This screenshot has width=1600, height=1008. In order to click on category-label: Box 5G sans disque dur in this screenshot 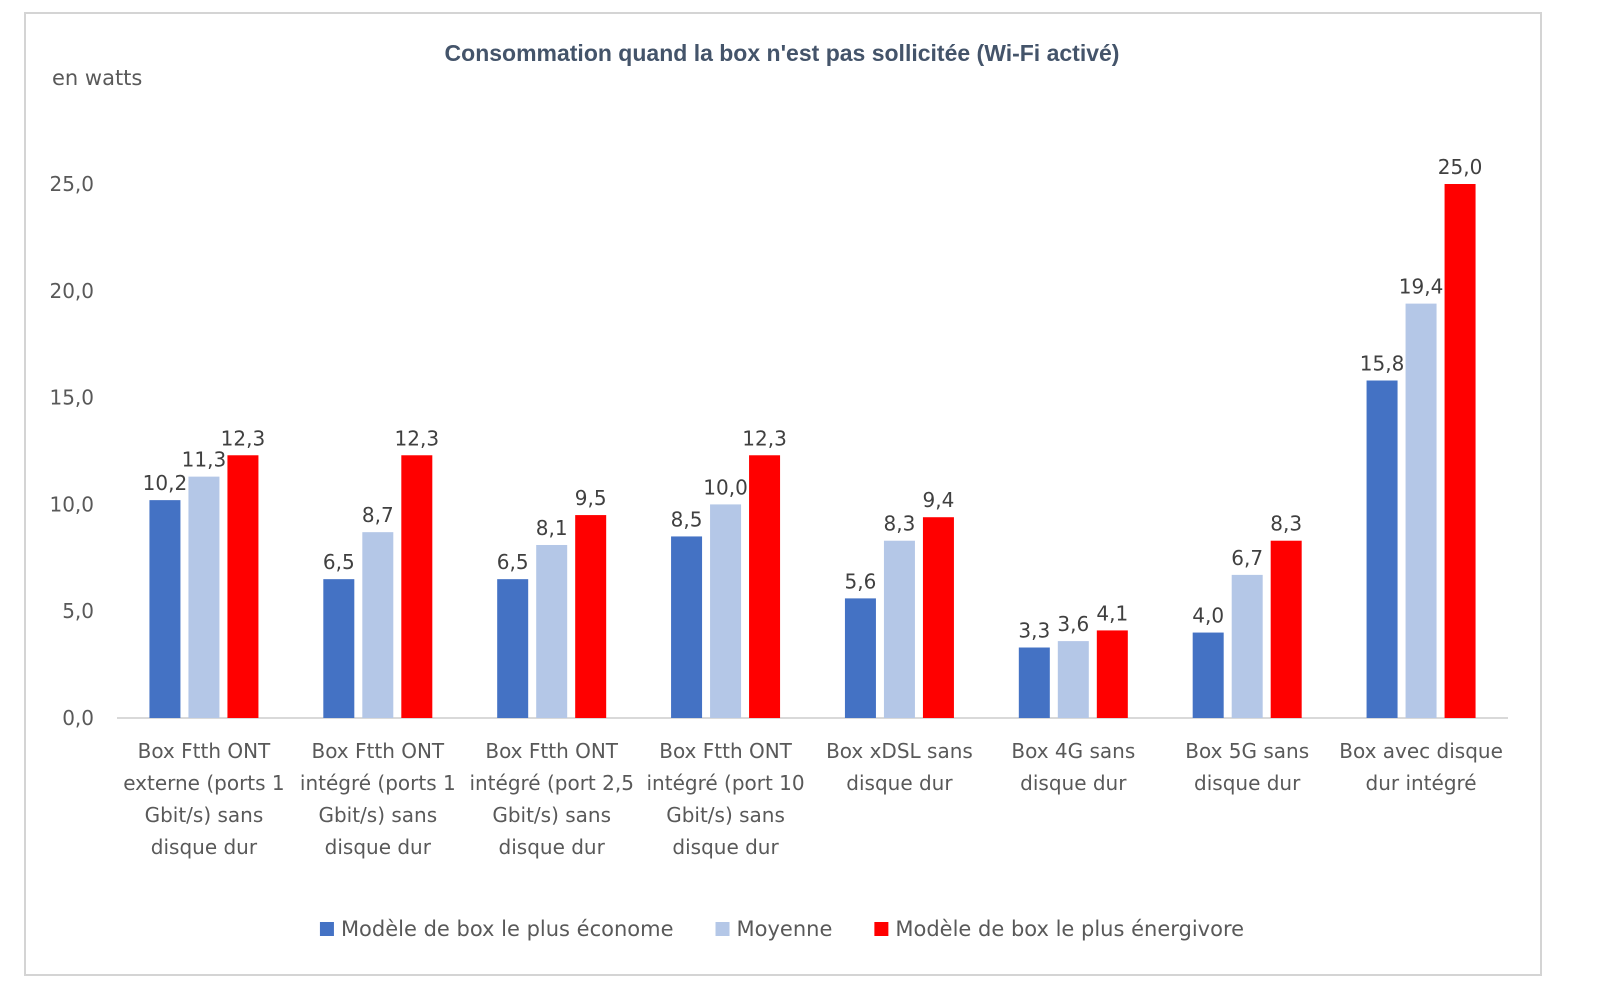, I will do `click(1247, 767)`.